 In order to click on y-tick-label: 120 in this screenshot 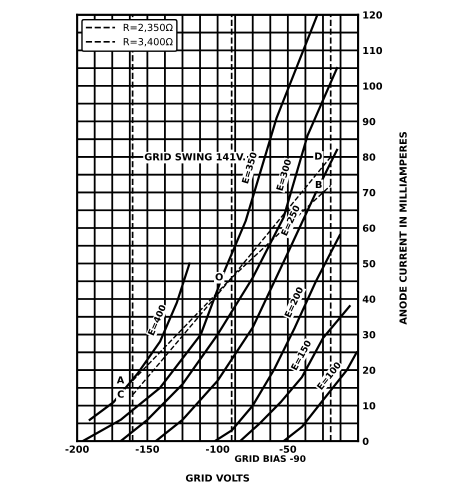, I will do `click(372, 15)`.